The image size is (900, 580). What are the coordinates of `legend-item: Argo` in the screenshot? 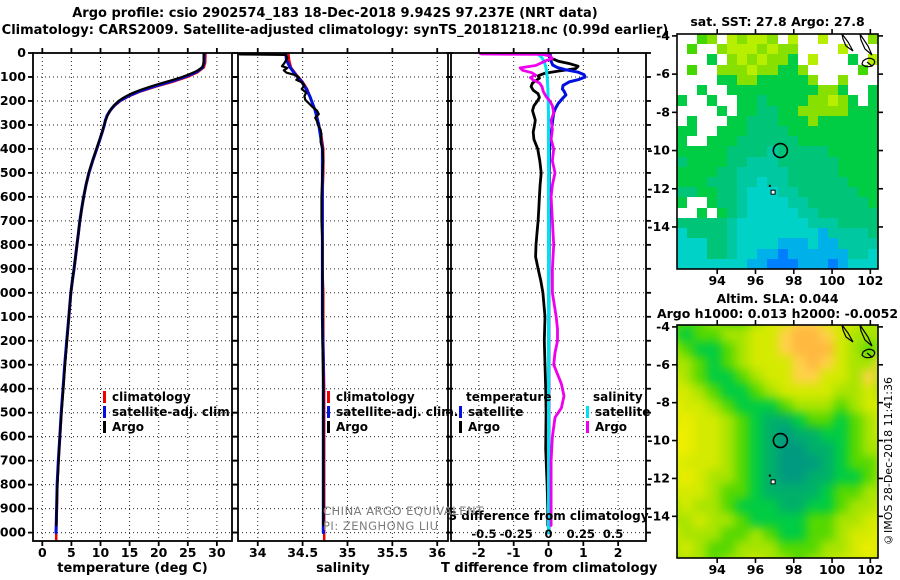 It's located at (168, 426).